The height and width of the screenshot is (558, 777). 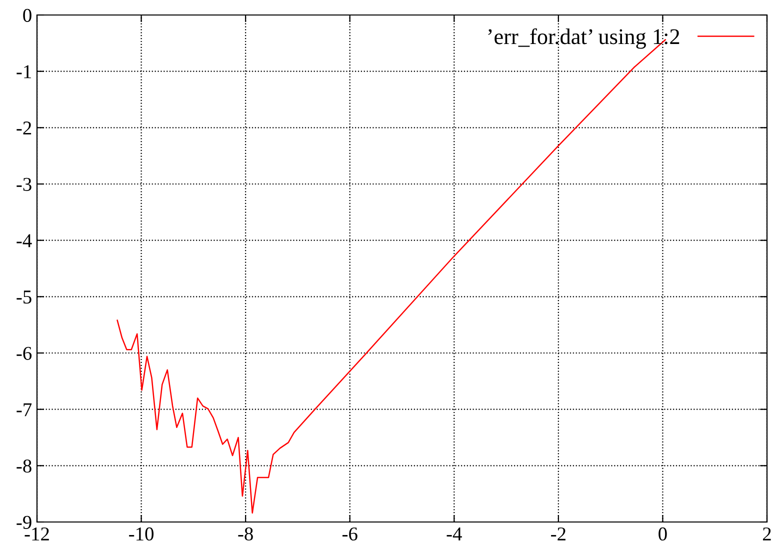 What do you see at coordinates (24, 409) in the screenshot?
I see `y-tick-label: -7` at bounding box center [24, 409].